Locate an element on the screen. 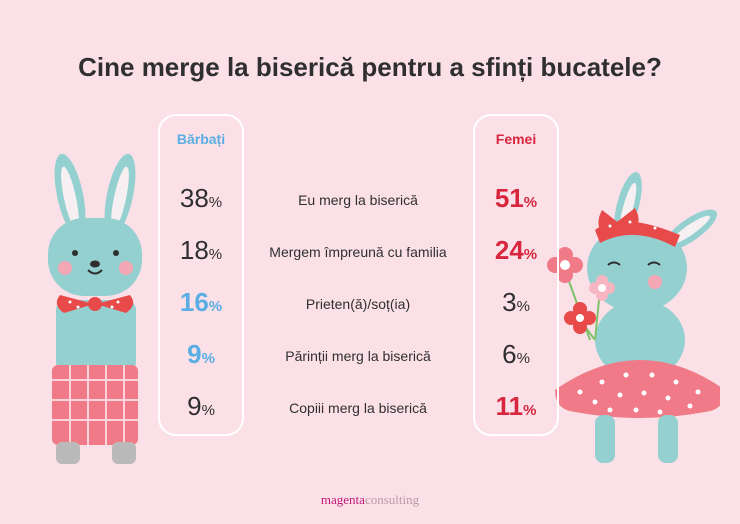 The image size is (740, 524). men-column-box is located at coordinates (201, 275).